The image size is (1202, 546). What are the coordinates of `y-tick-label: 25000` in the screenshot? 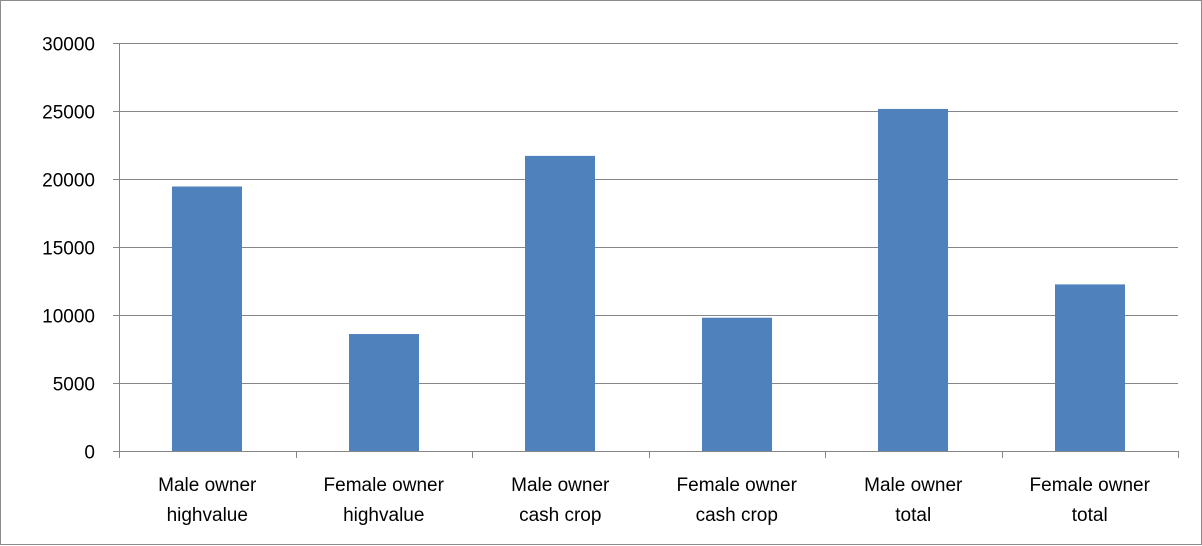 It's located at (68, 113).